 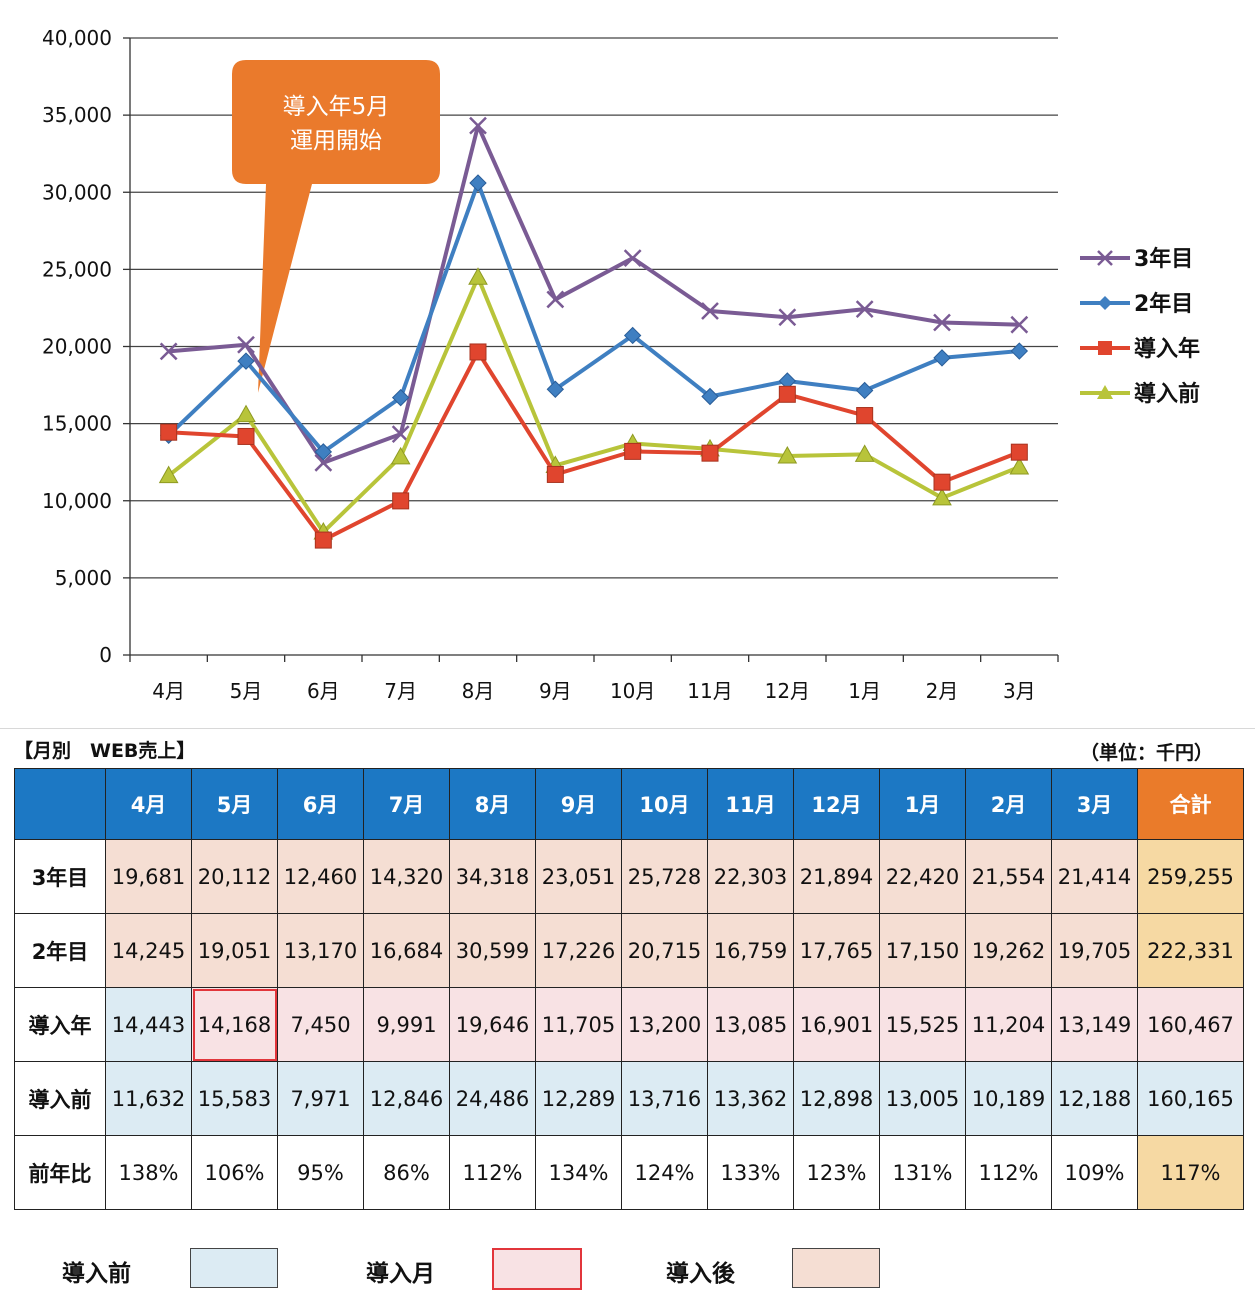 I want to click on table-cell: 19,051, so click(x=234, y=950).